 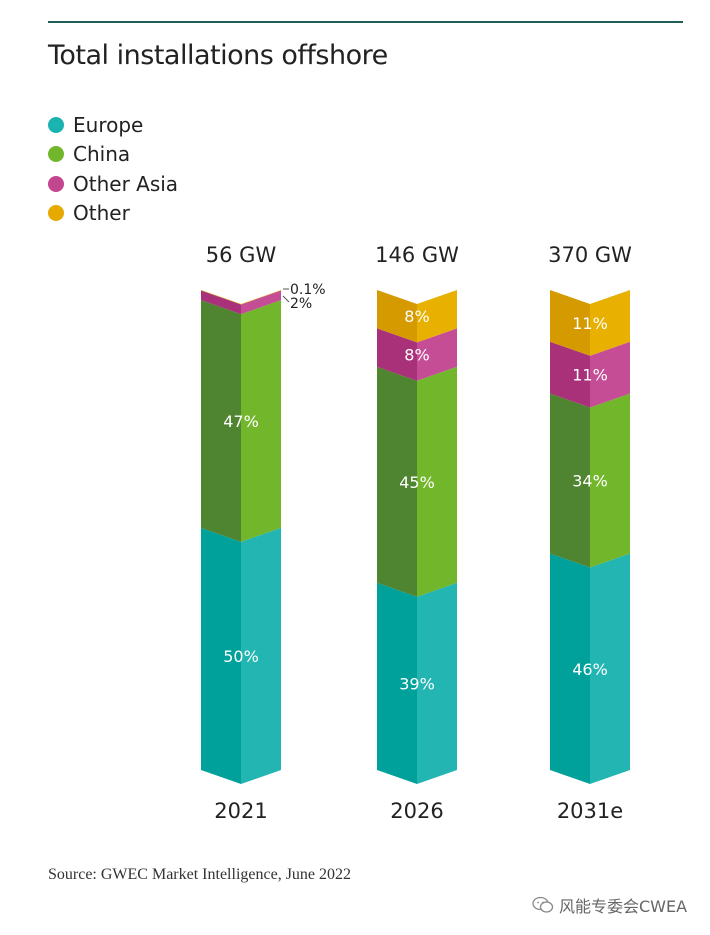 I want to click on total-label-2026: 146 GW, so click(x=417, y=255).